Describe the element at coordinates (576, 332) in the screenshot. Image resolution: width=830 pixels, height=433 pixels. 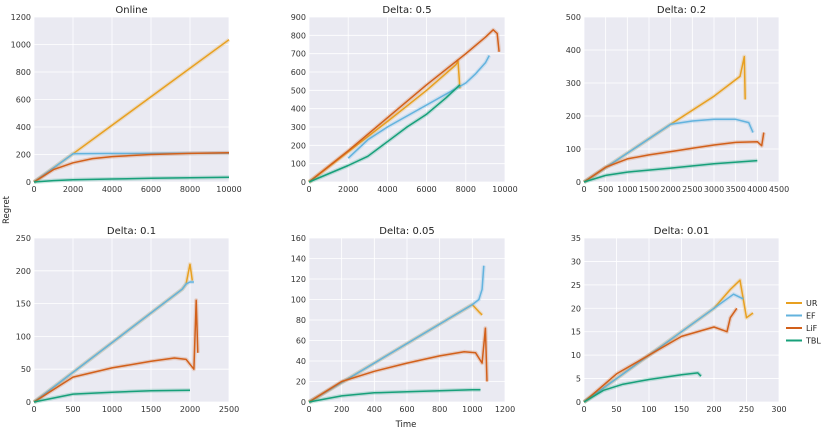
I see `y-tick-label: 15` at that location.